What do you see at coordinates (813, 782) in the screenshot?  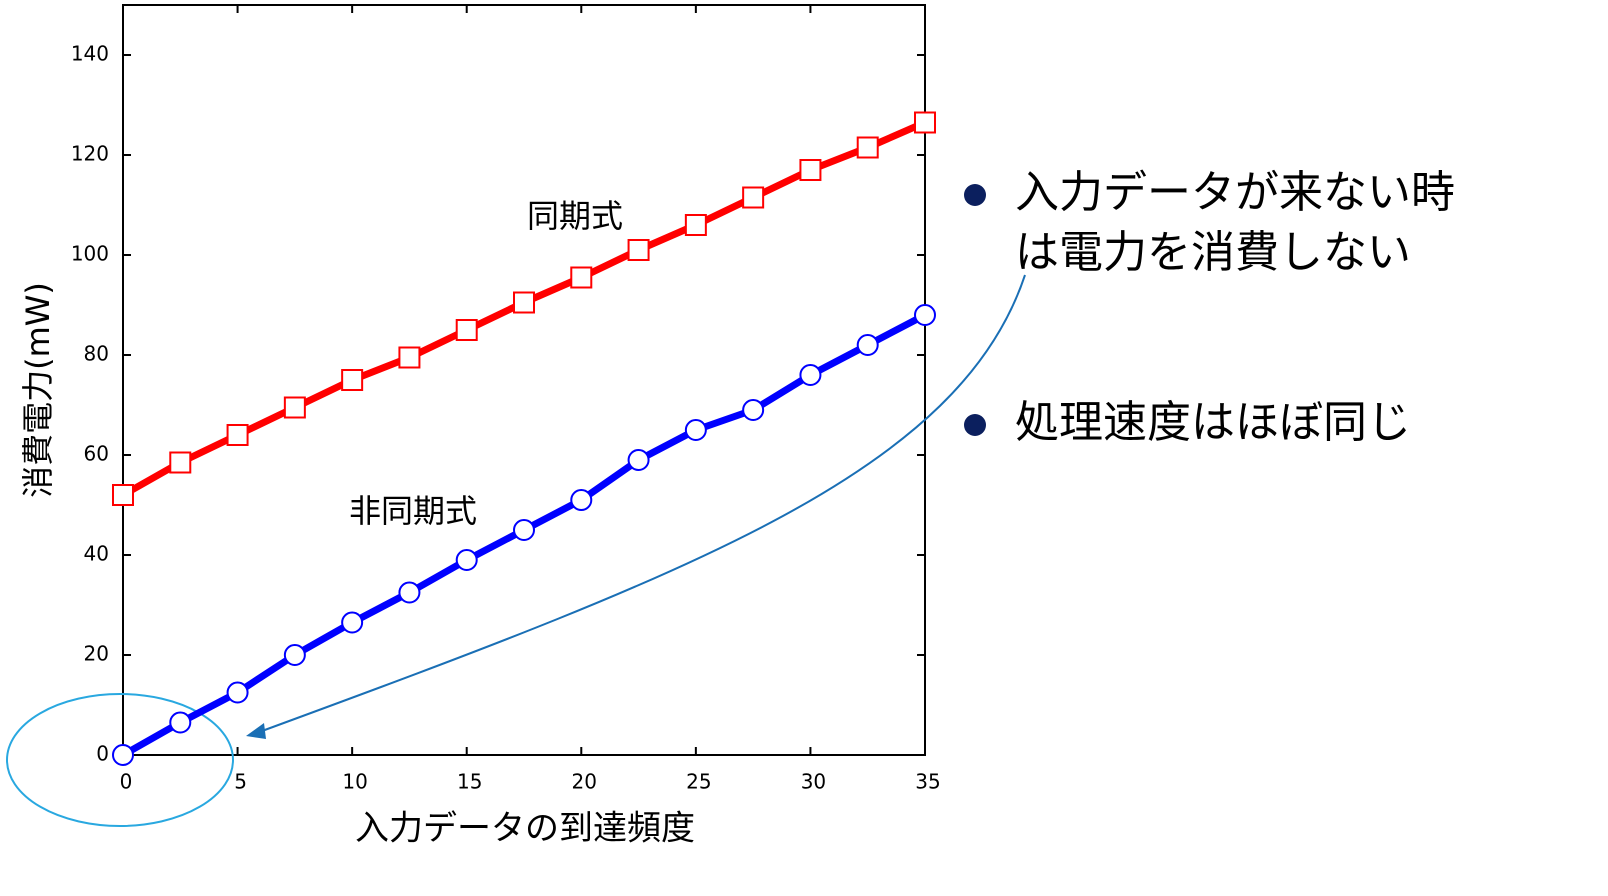 I see `x-tick-label: 30` at bounding box center [813, 782].